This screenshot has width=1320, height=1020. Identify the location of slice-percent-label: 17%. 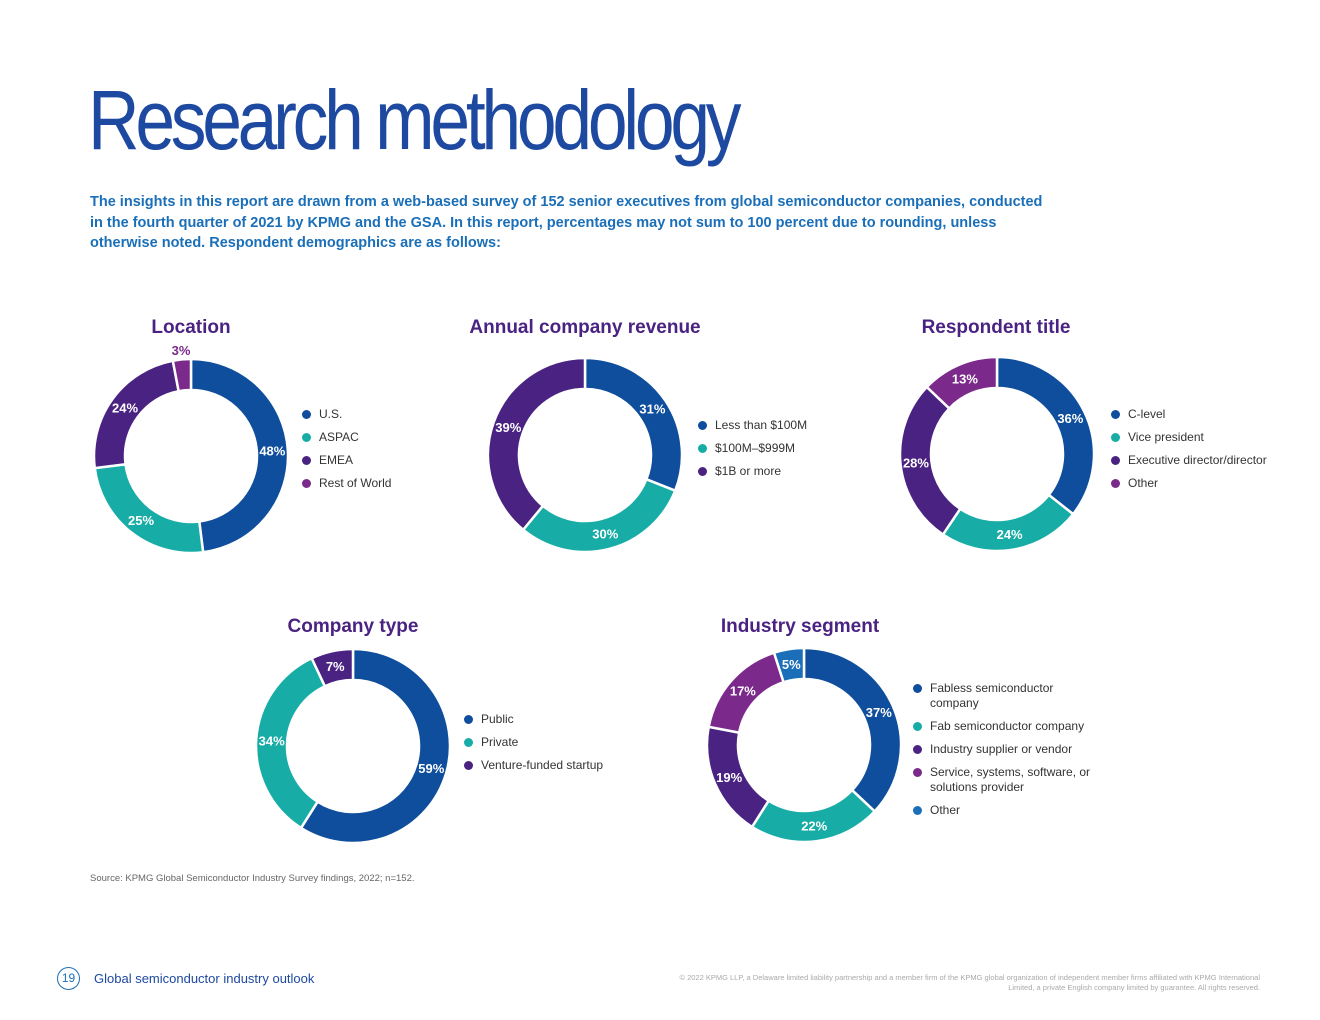
(743, 691).